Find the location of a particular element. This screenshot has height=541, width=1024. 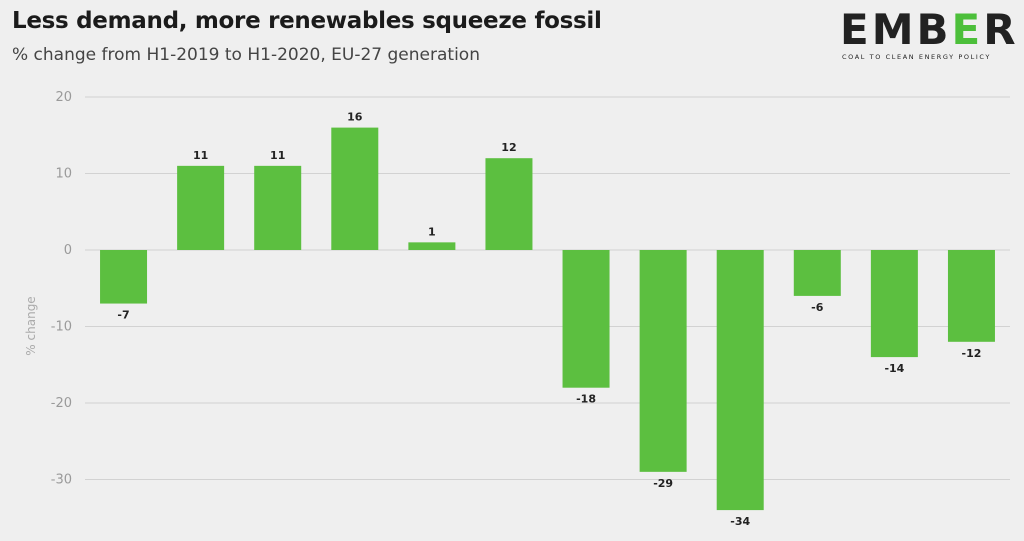

logo-wordmark: EMBER is located at coordinates (929, 30).